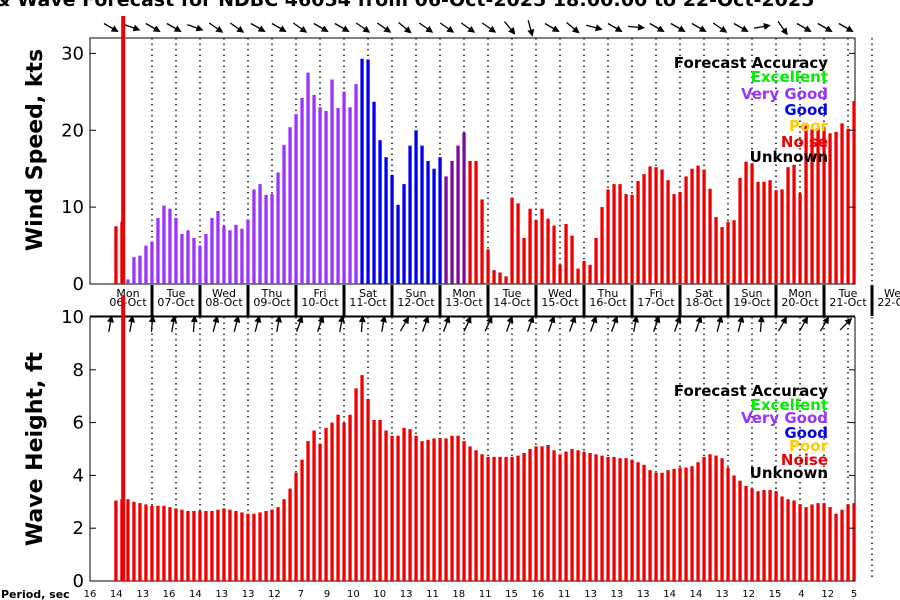  I want to click on svg-text: 15-Oct, so click(560, 302).